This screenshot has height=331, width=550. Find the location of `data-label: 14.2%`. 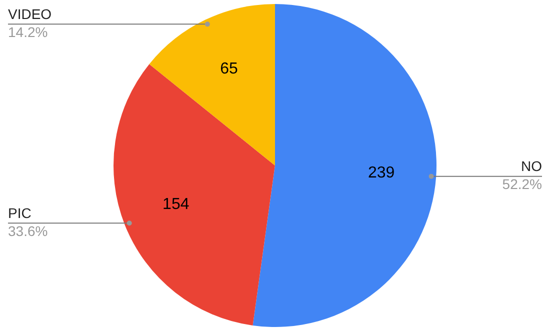

data-label: 14.2% is located at coordinates (28, 32).